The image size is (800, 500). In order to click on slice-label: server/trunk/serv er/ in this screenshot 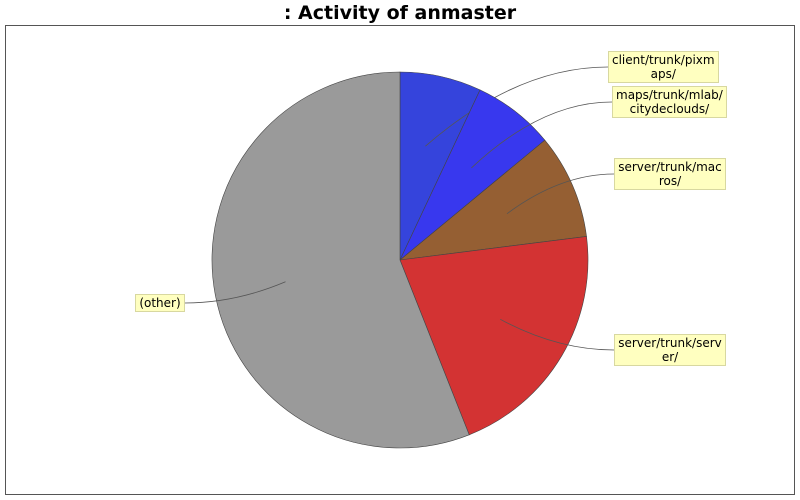, I will do `click(670, 350)`.